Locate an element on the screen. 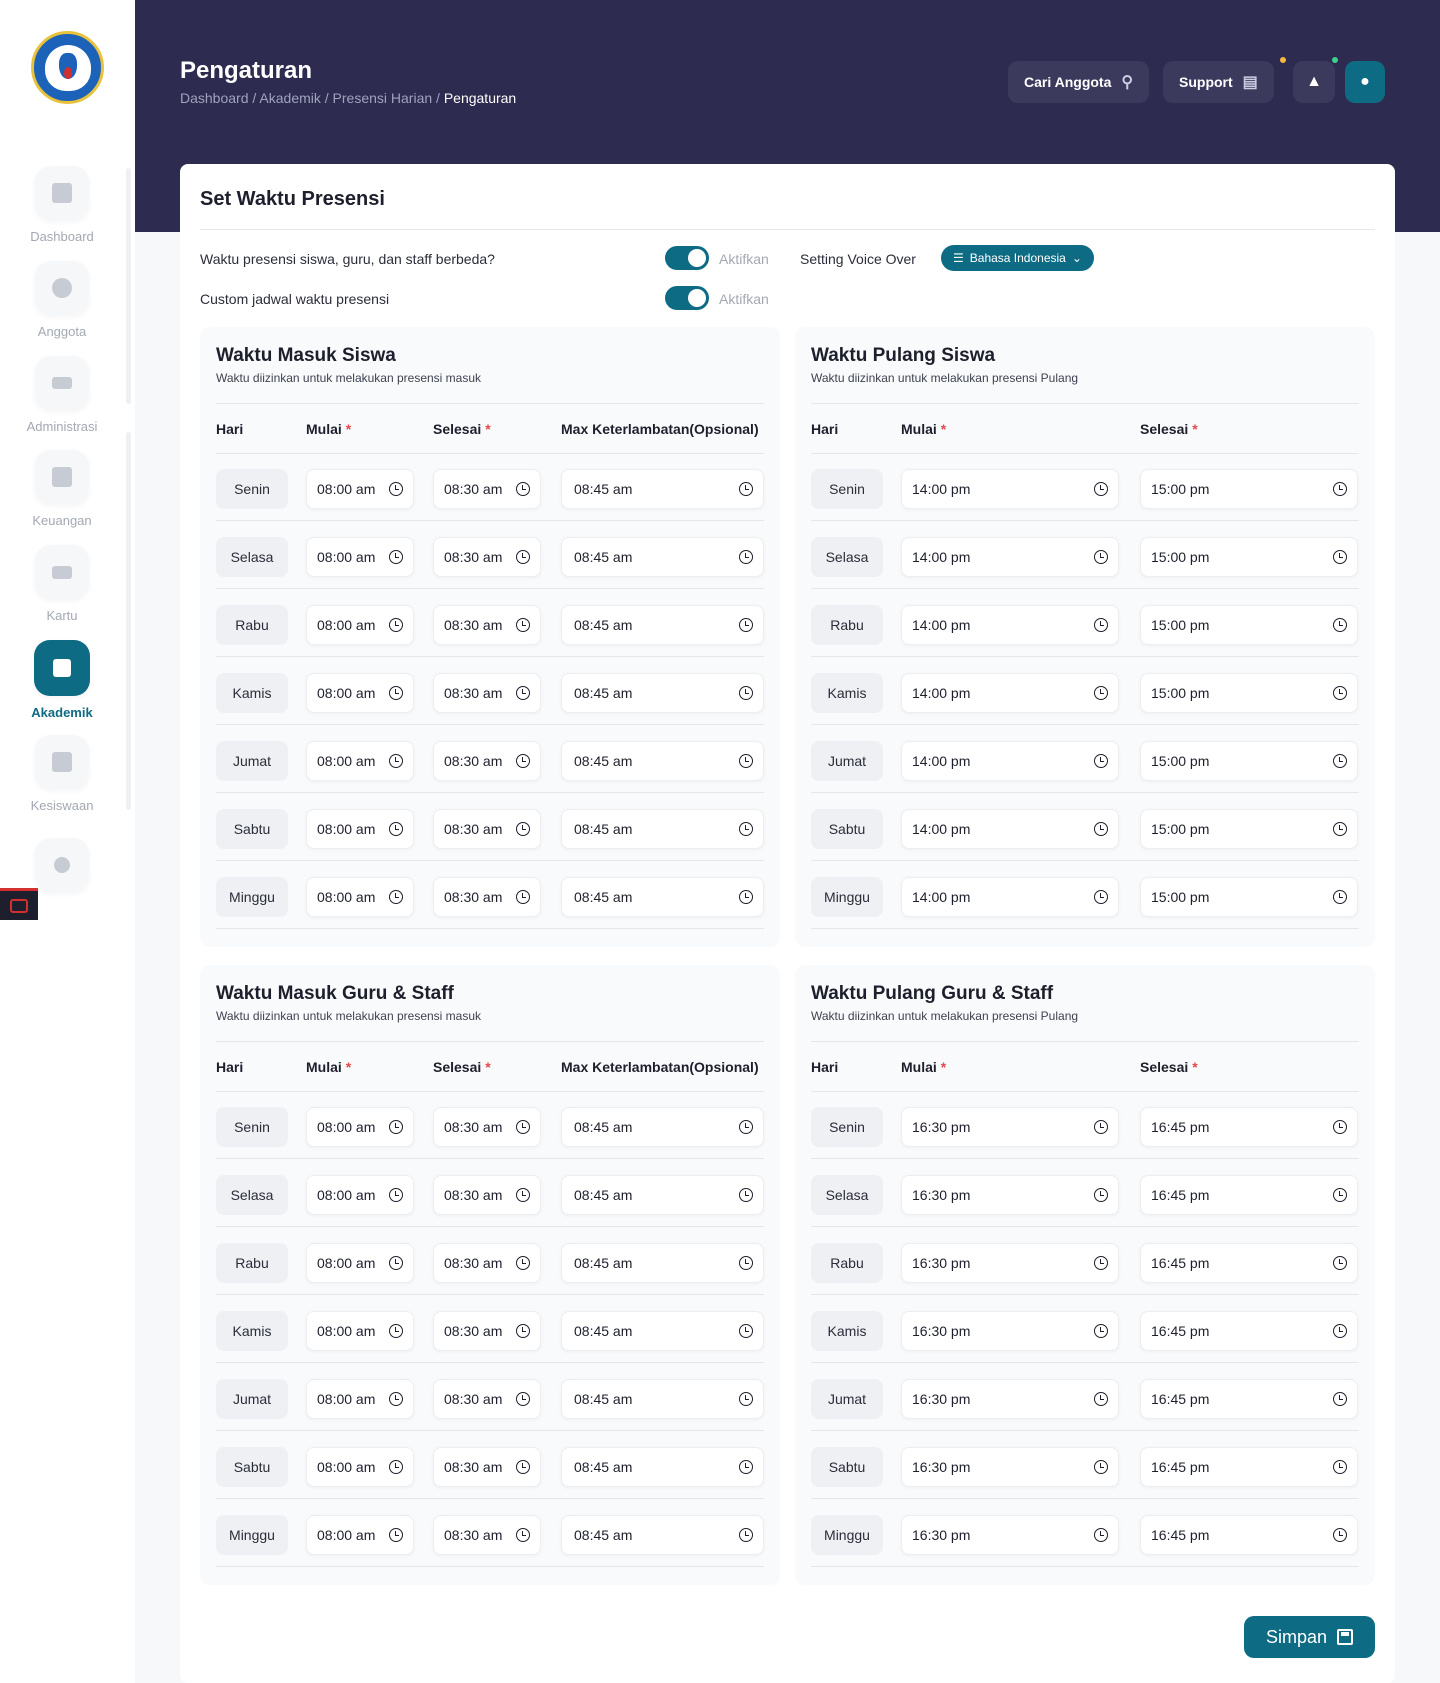 The width and height of the screenshot is (1440, 1683). different-time-toggle-text: Aktifkan is located at coordinates (744, 259).